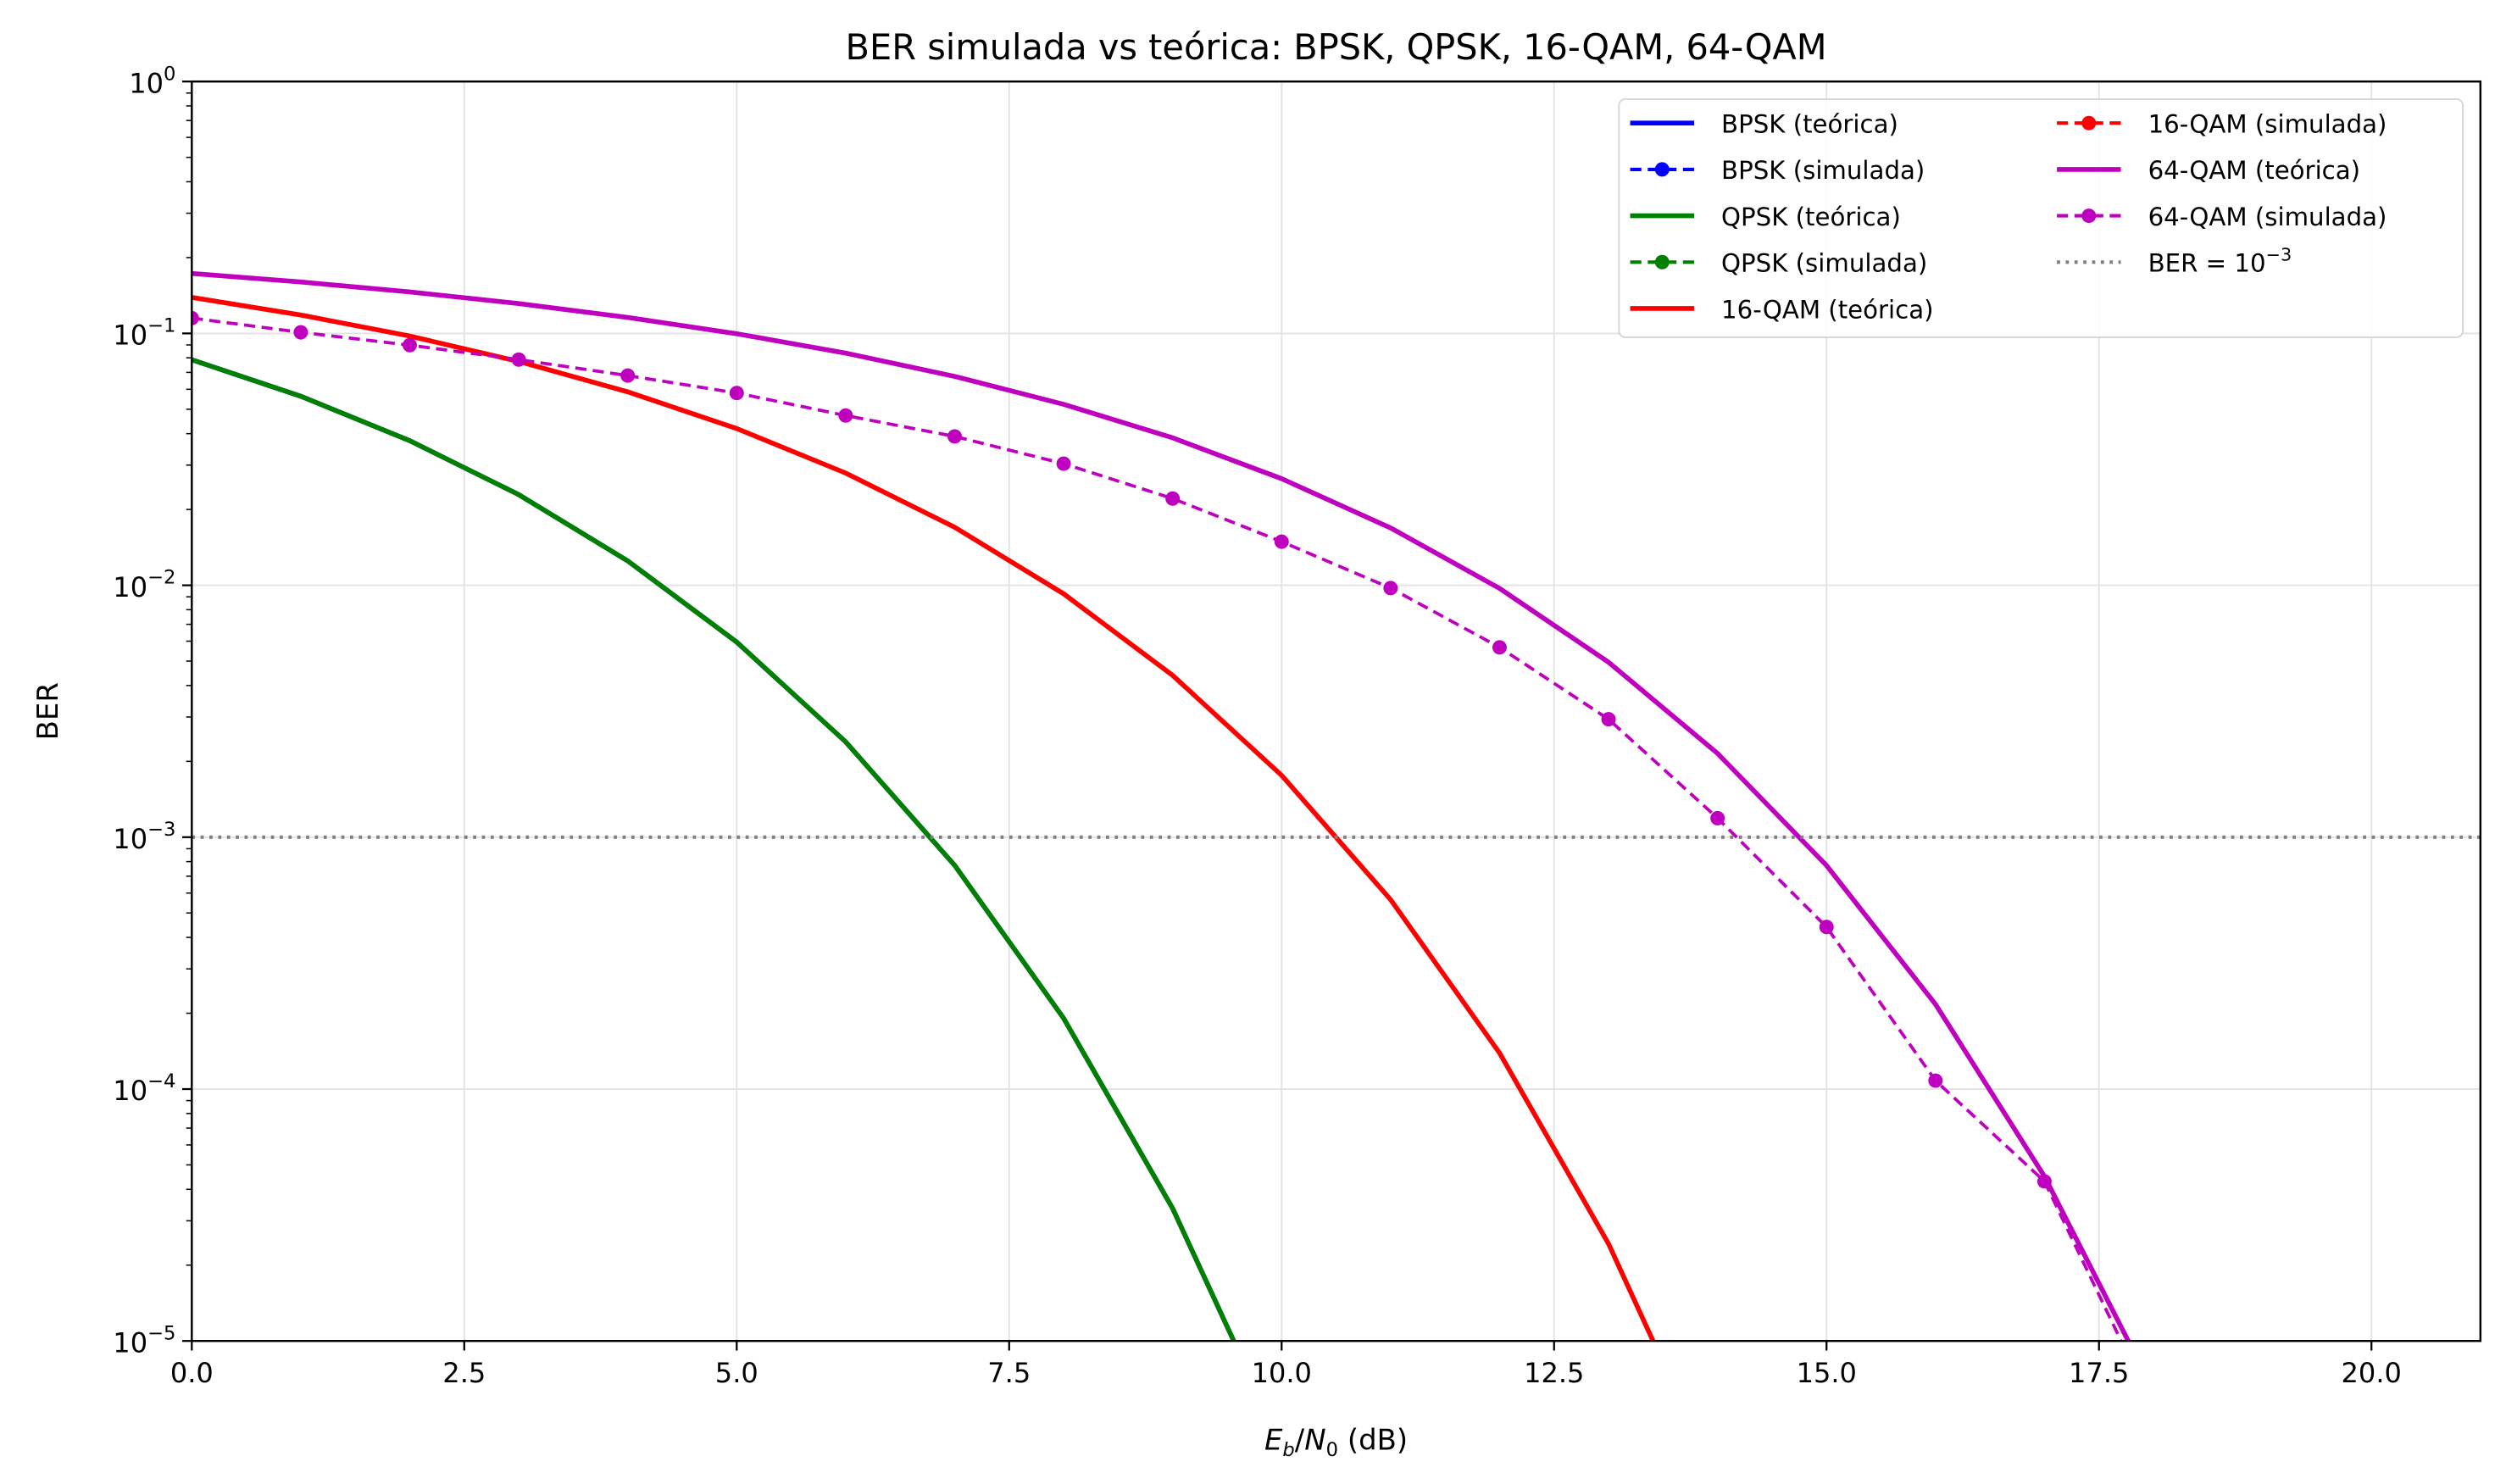 The image size is (2506, 1484). Describe the element at coordinates (144, 332) in the screenshot. I see `y-tick-label: 10⁻¹` at that location.